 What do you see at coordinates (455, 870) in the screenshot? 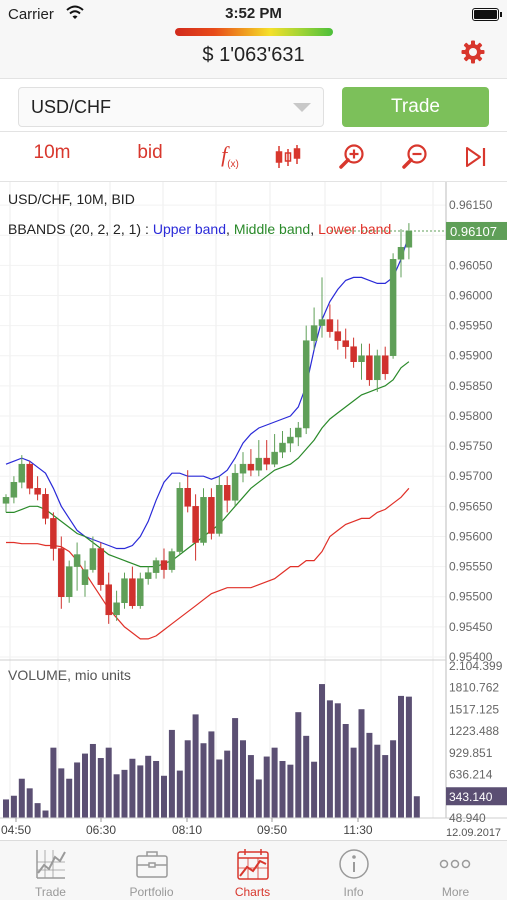
I see `tab-more: More` at bounding box center [455, 870].